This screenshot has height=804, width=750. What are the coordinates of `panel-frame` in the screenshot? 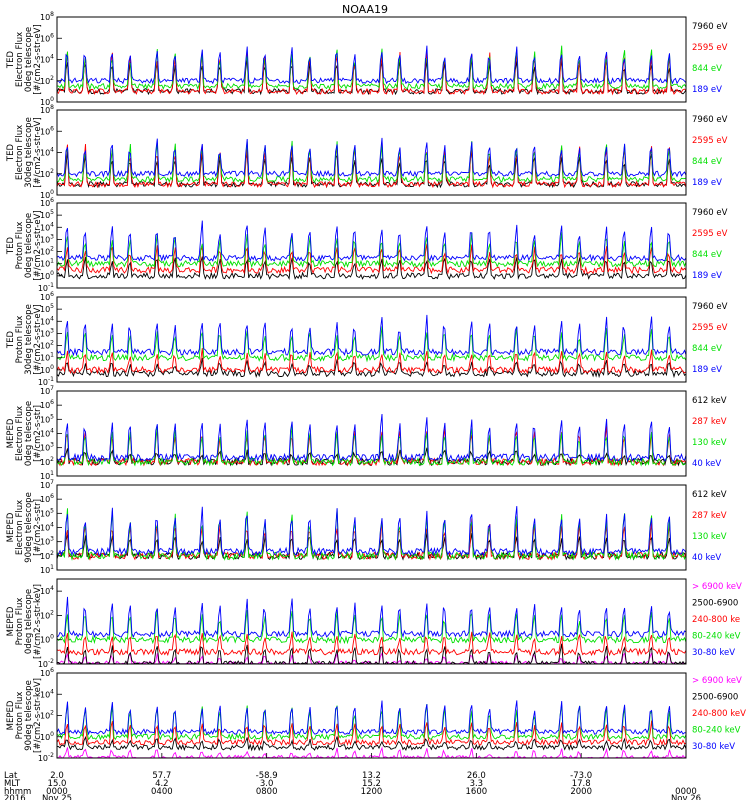 It's located at (371, 339).